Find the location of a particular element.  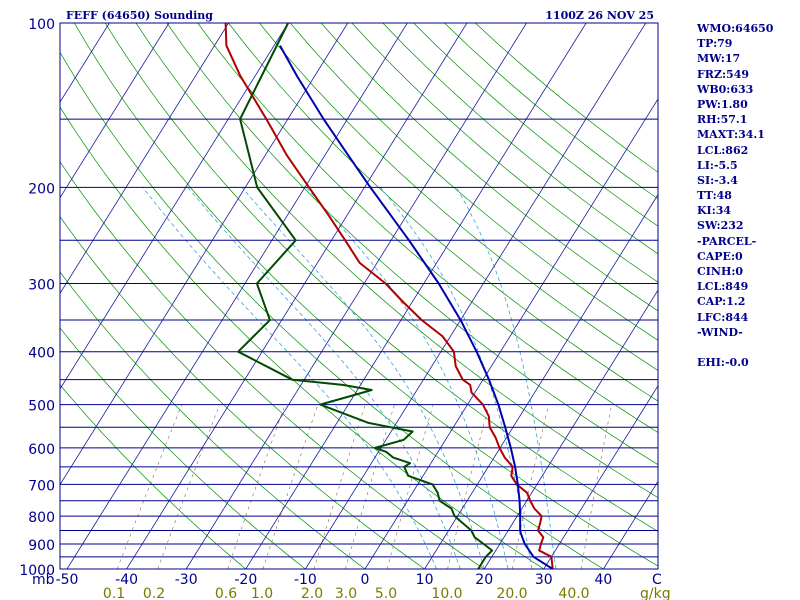

pressure-tick-label: 200 is located at coordinates (41, 189).